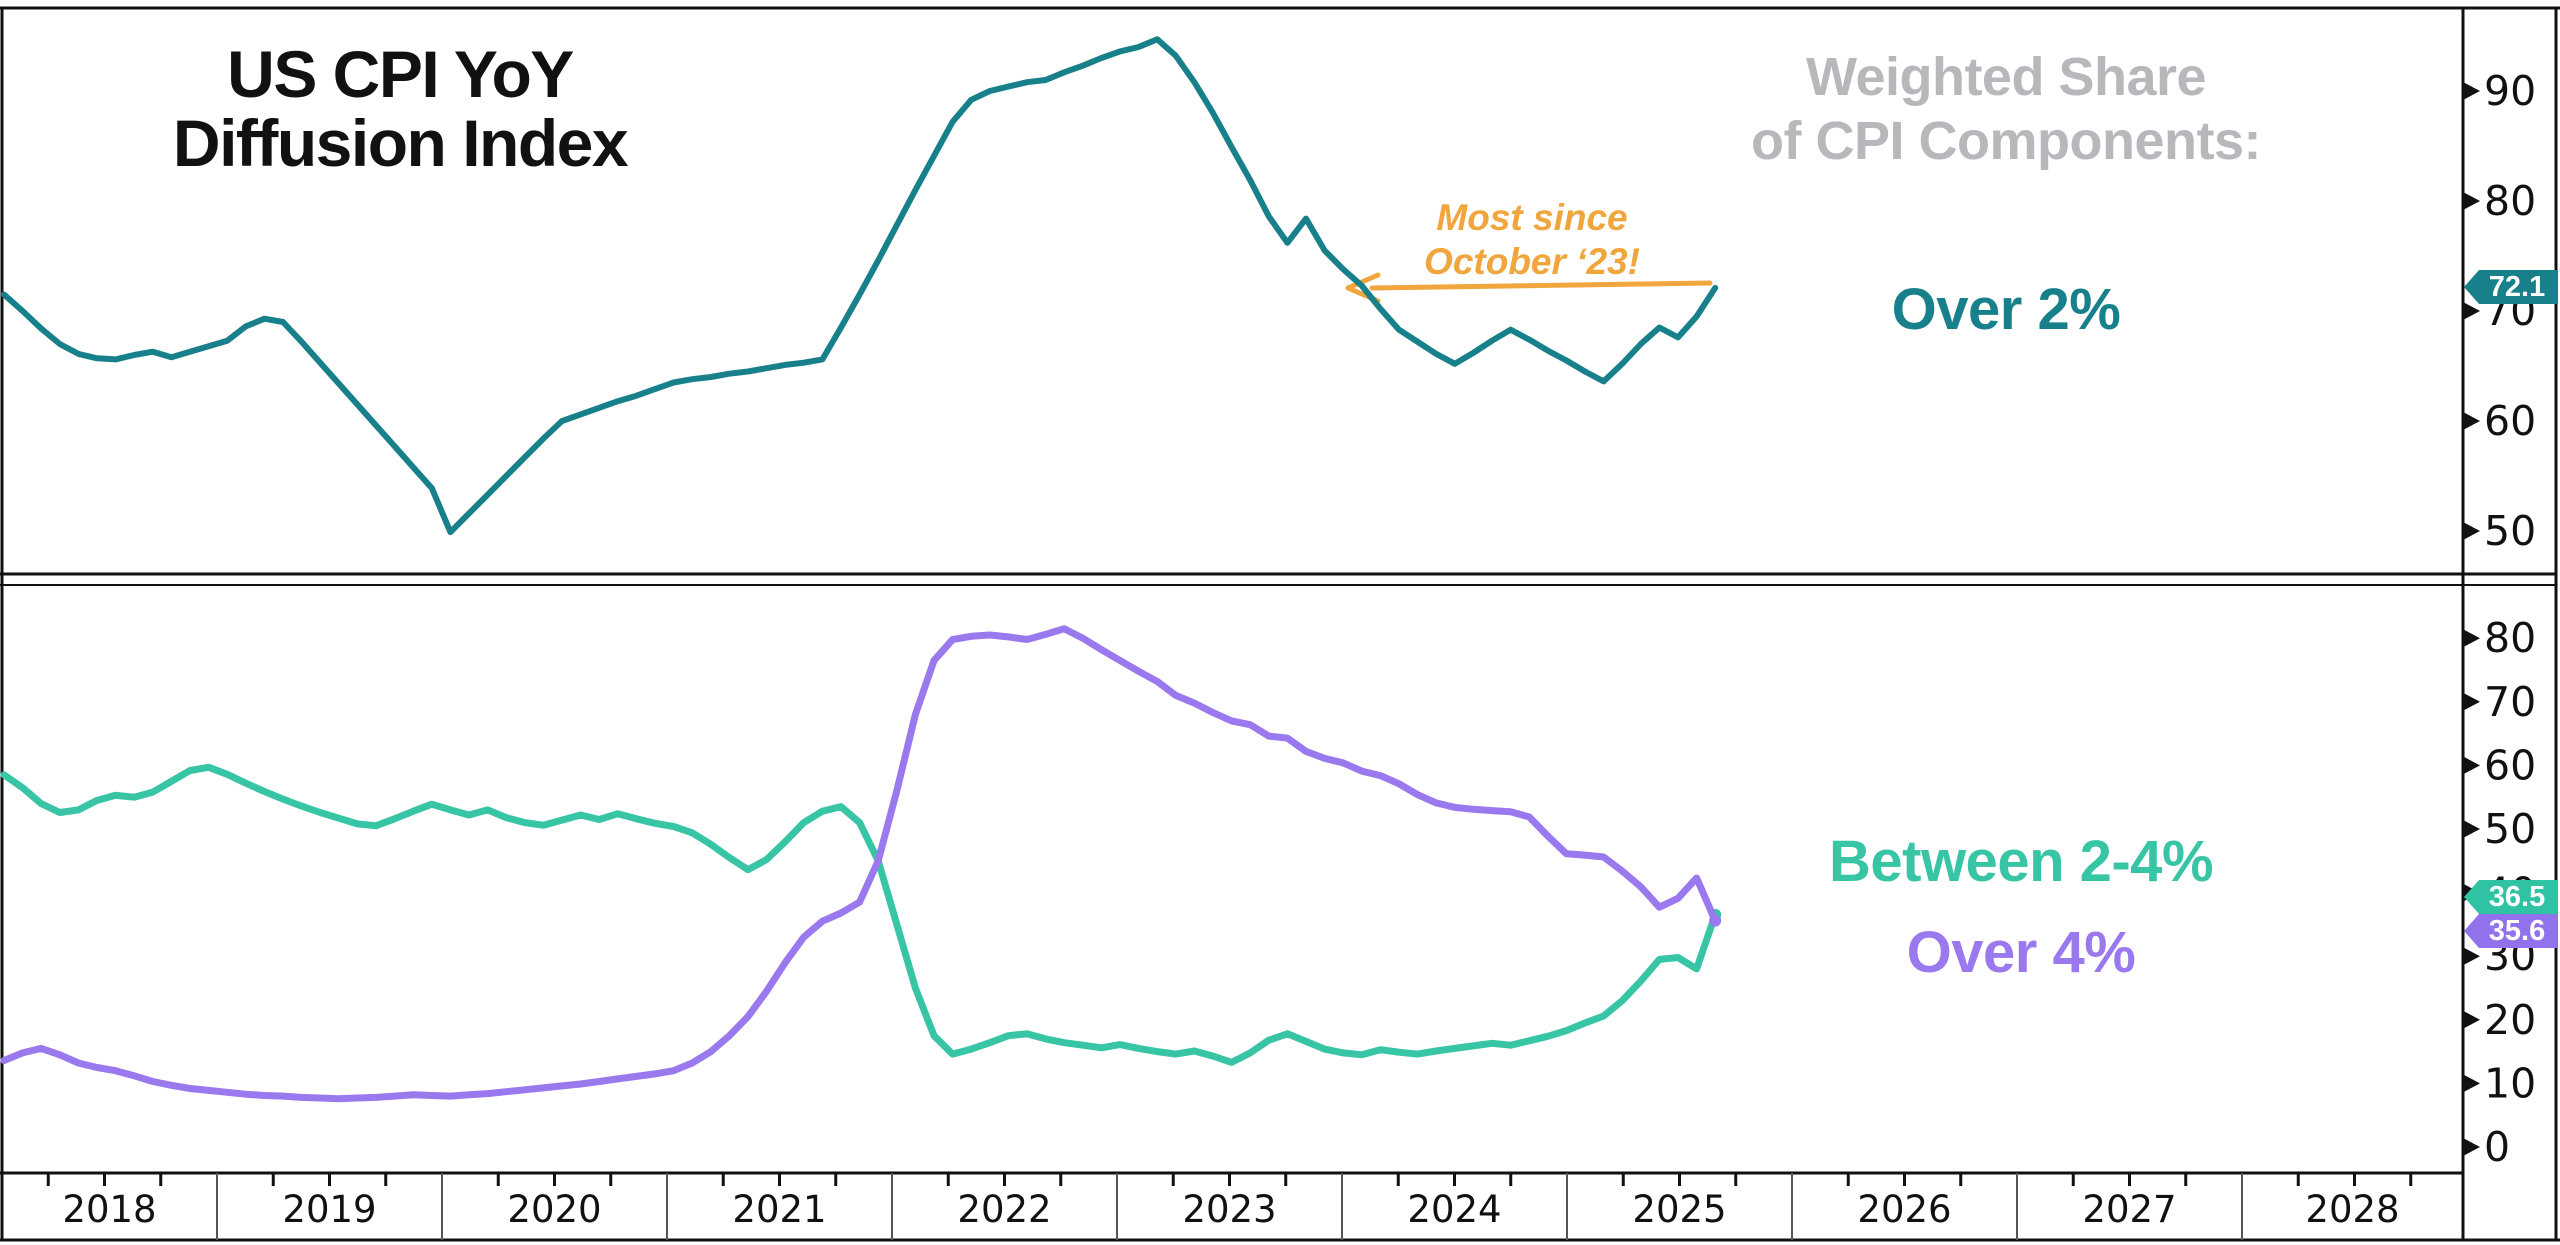 The image size is (2560, 1245). I want to click on over2-value-badge: 72.1, so click(2511, 287).